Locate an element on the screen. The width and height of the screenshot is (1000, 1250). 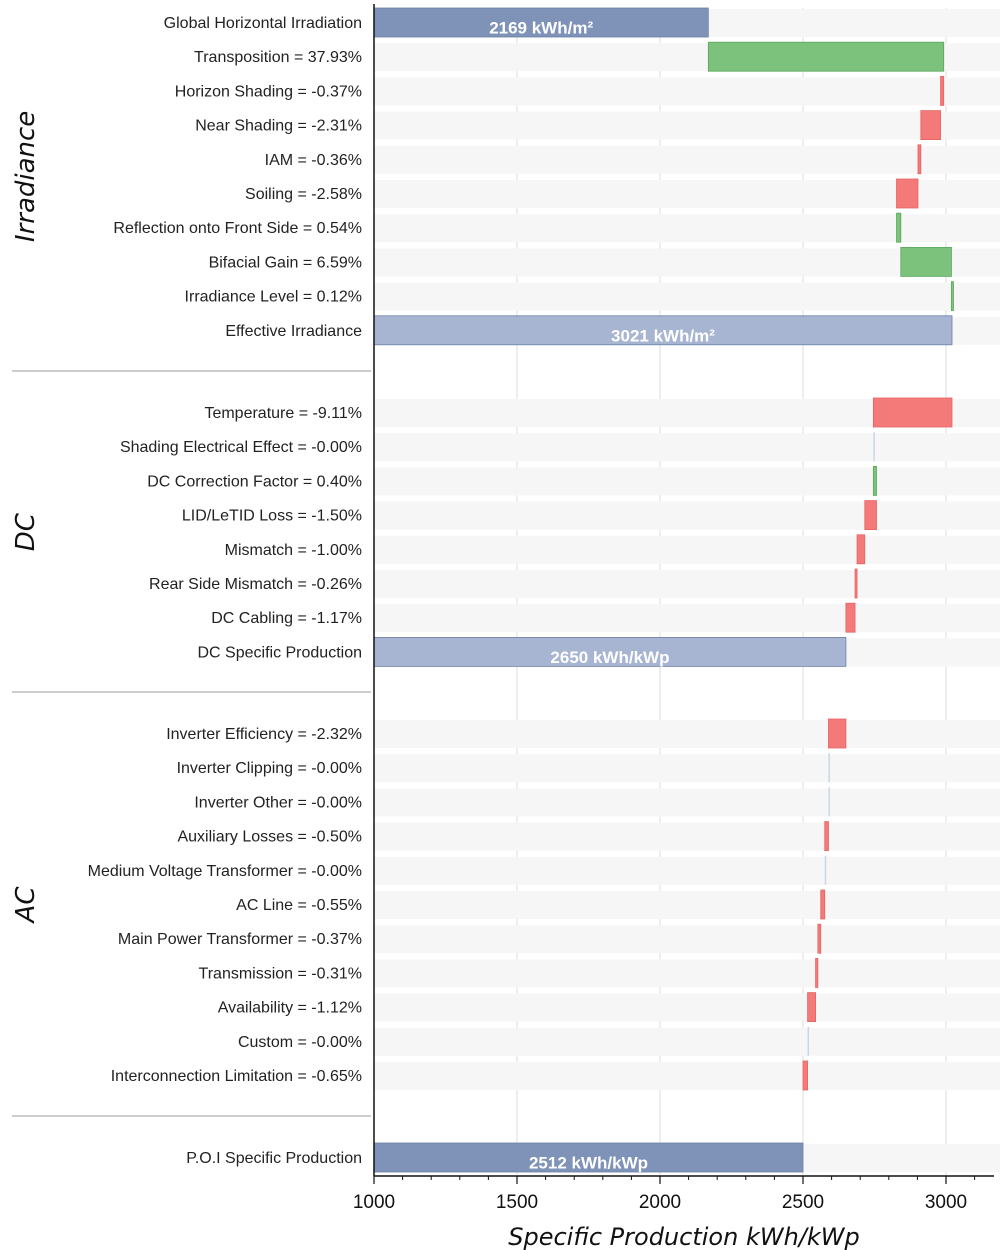
category-label: Medium Voltage Transformer = -0.00% is located at coordinates (225, 871).